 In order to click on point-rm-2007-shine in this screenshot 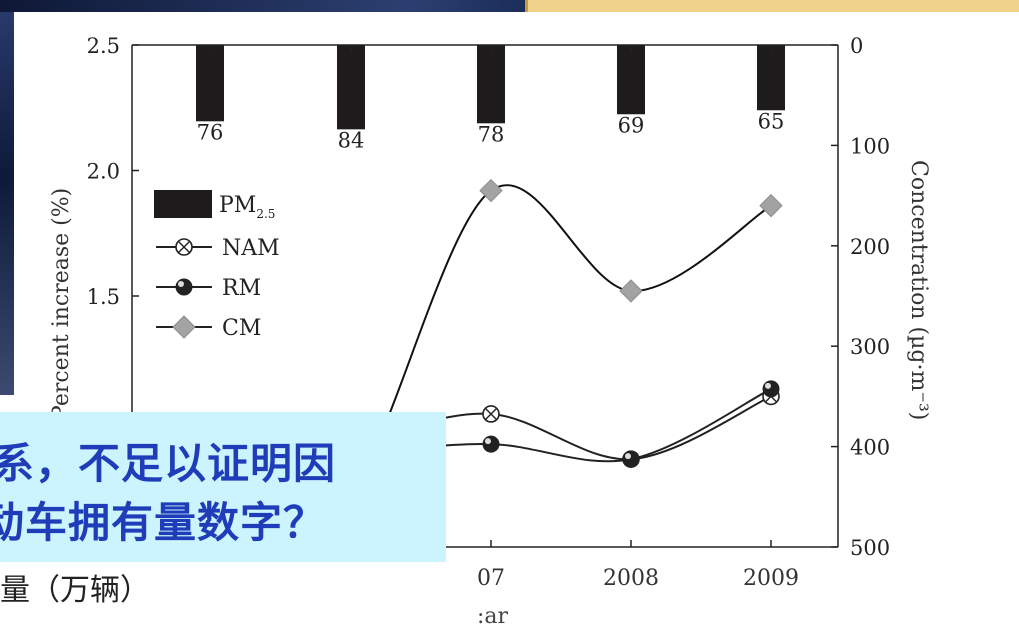, I will do `click(488, 441)`.